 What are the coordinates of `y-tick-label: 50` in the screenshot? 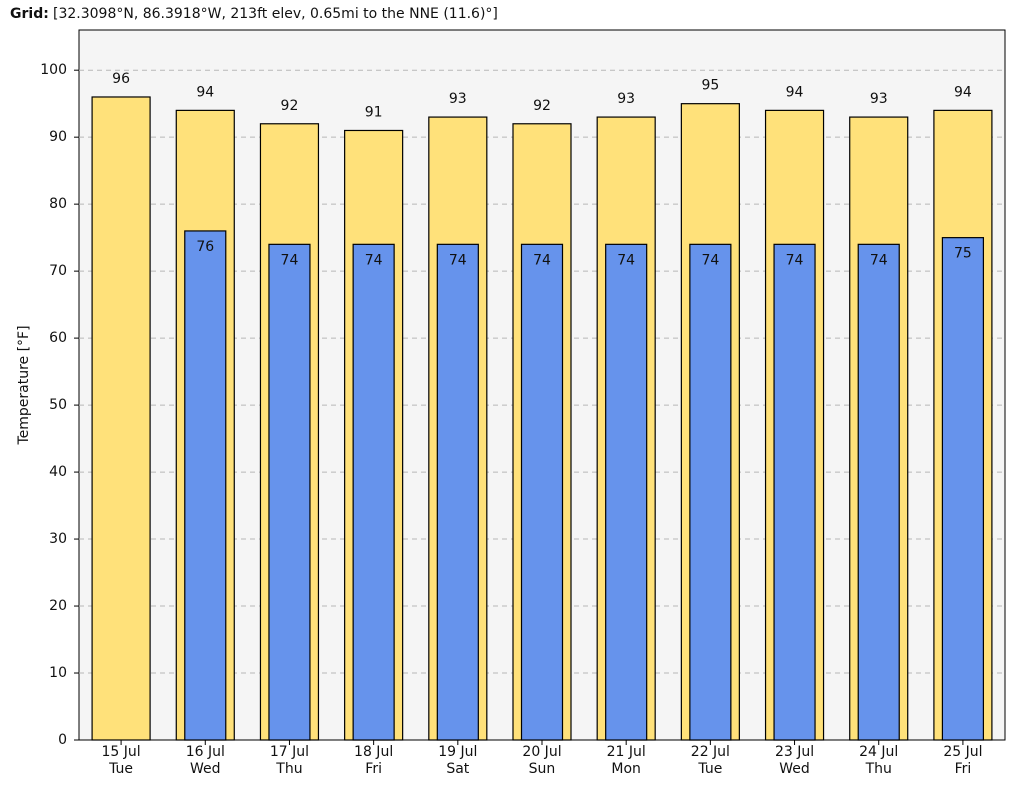 It's located at (58, 405).